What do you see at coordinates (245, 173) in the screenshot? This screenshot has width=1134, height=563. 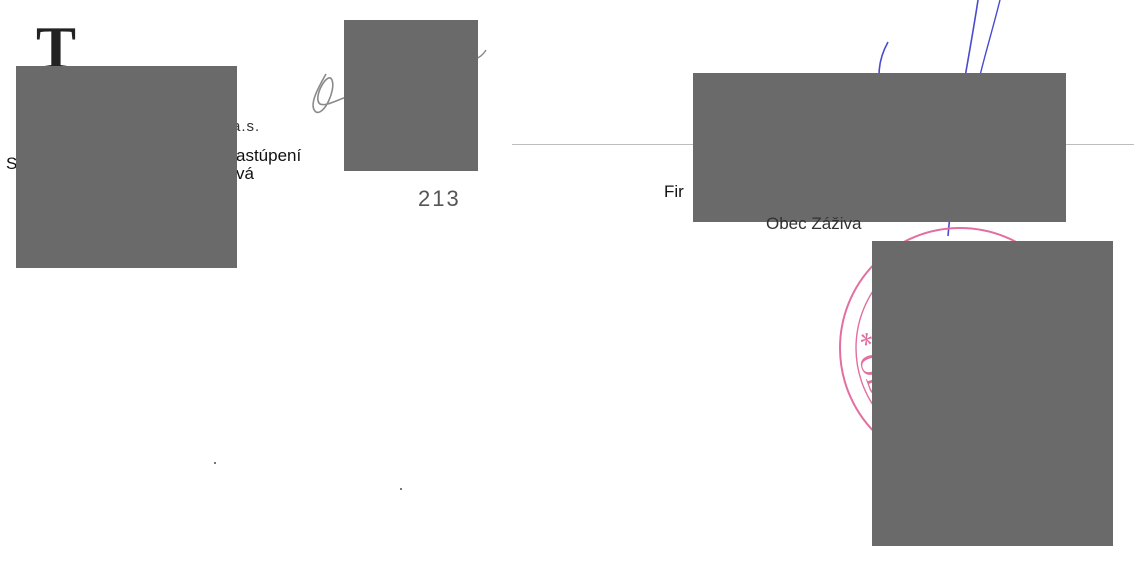 I see `left-party-line2-end: vá` at bounding box center [245, 173].